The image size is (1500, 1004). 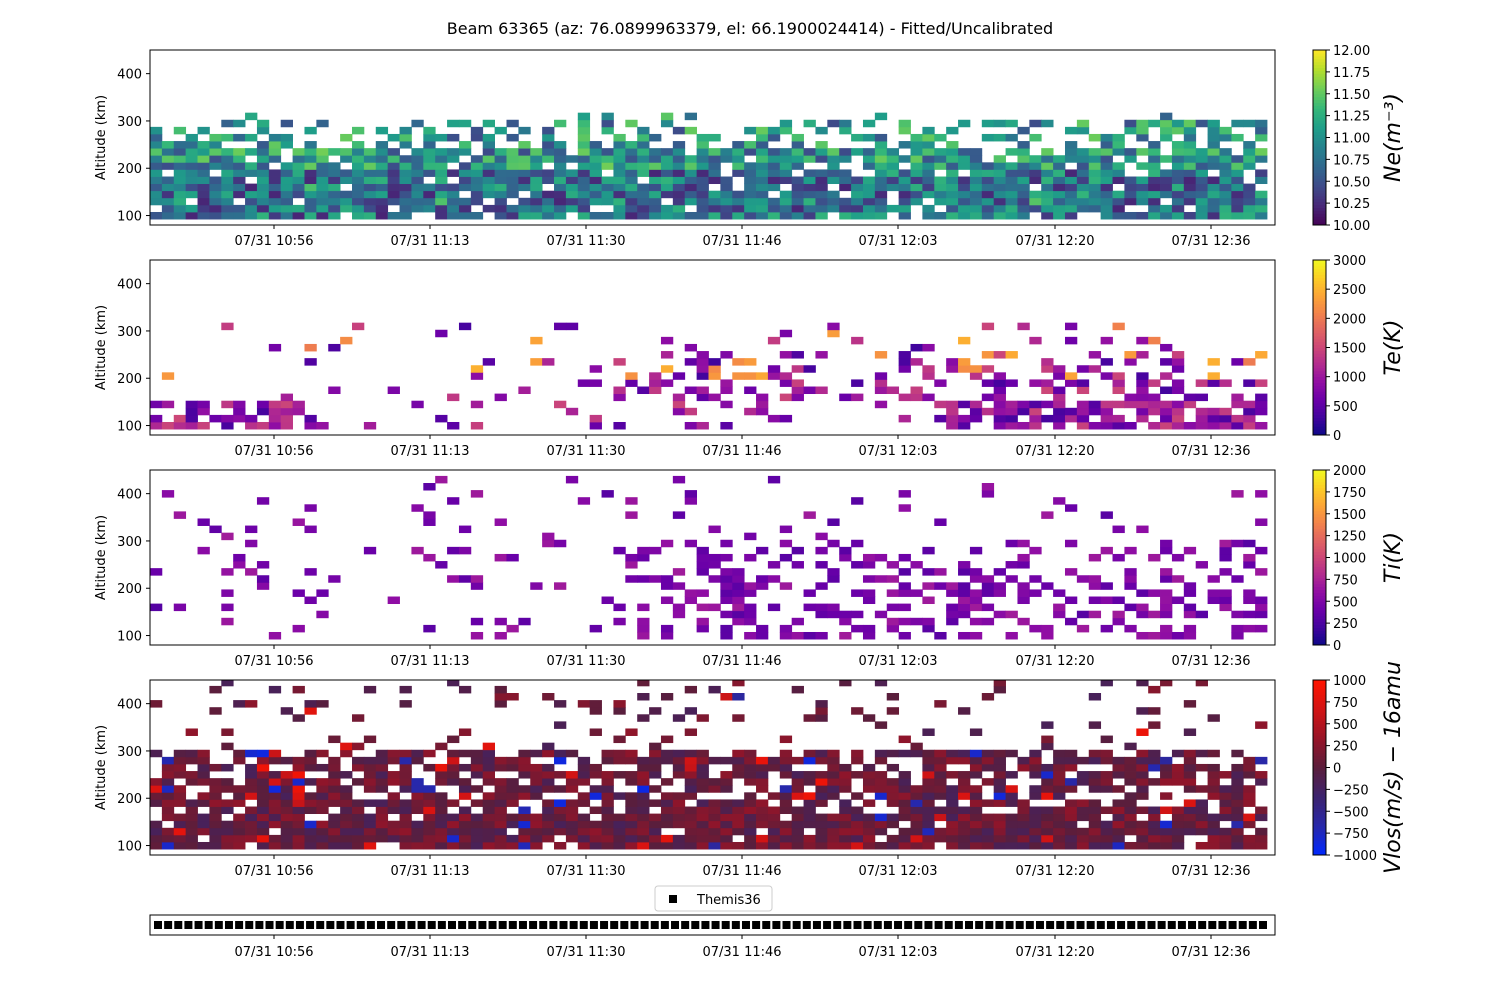 What do you see at coordinates (1210, 451) in the screenshot?
I see `x-tick-label: 07/31 12:36` at bounding box center [1210, 451].